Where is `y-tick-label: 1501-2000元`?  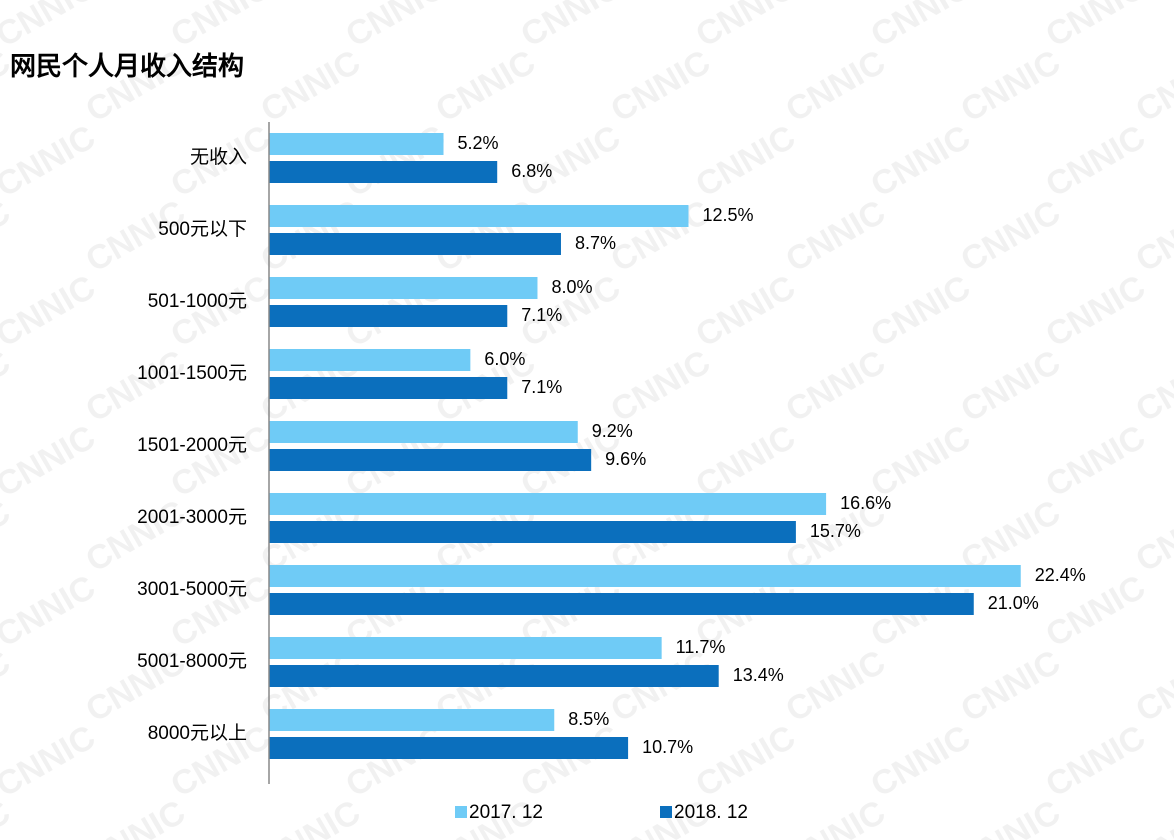
y-tick-label: 1501-2000元 is located at coordinates (192, 445).